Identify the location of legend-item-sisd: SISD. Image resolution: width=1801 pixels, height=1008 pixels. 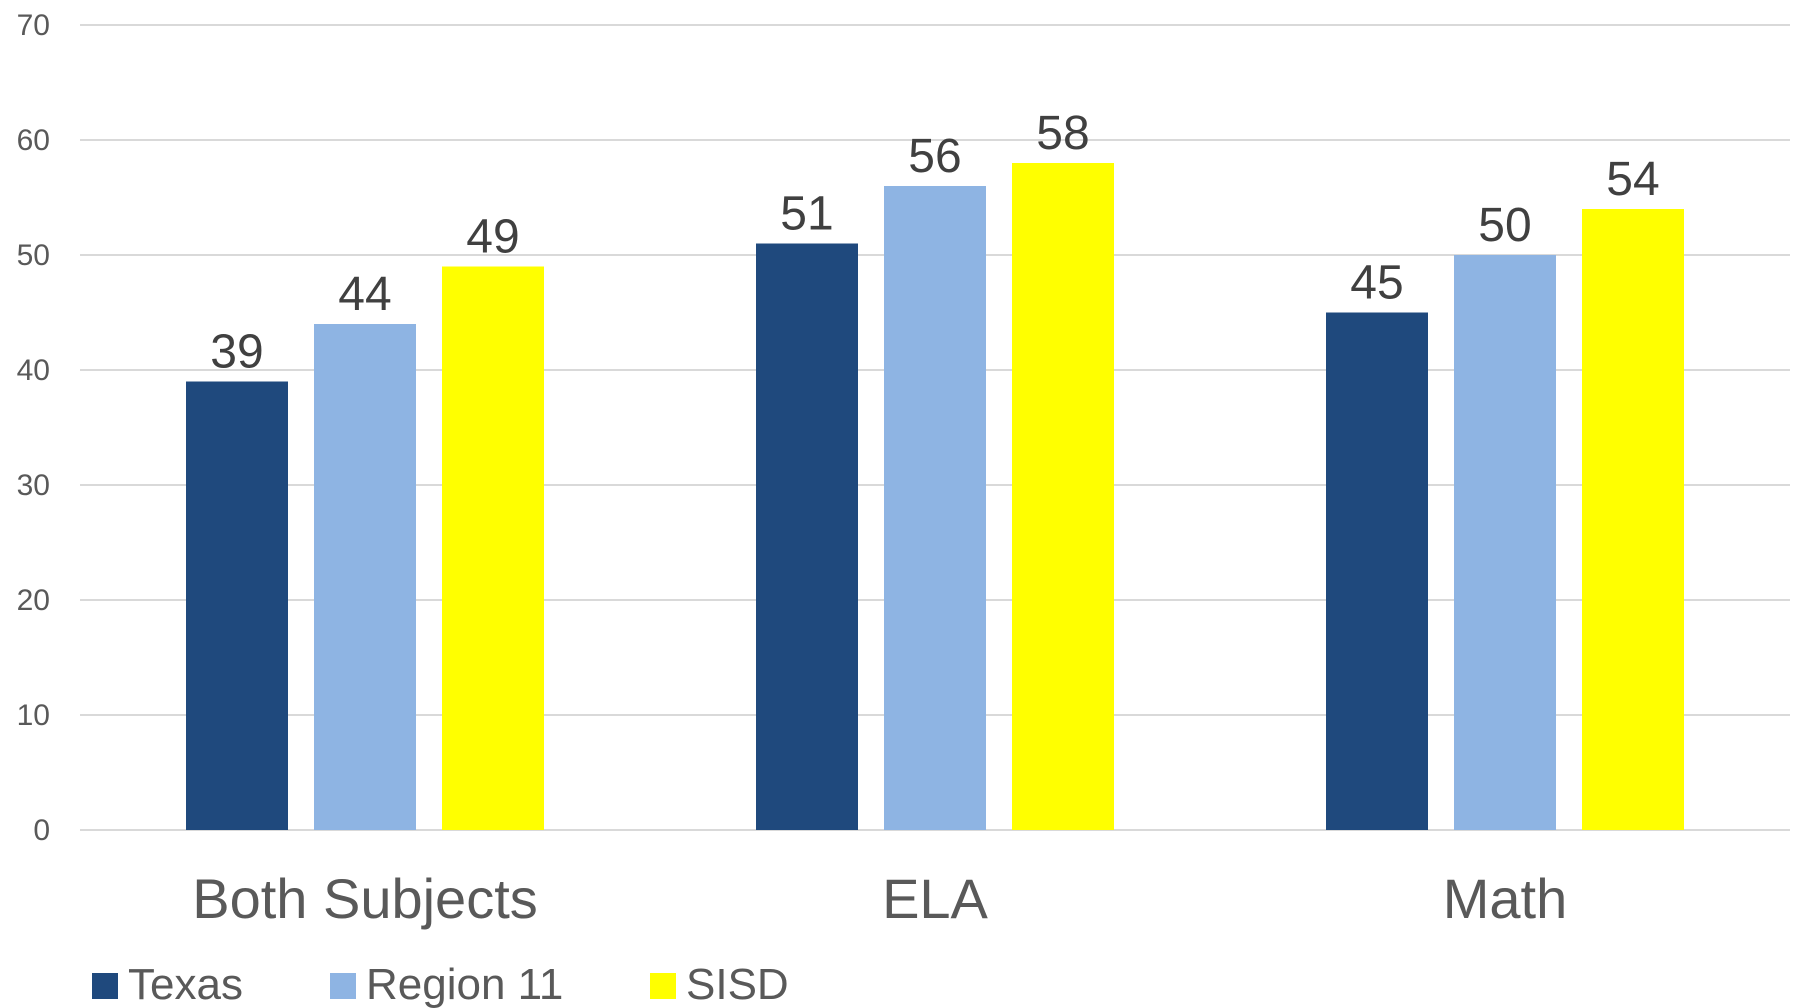
(719, 984).